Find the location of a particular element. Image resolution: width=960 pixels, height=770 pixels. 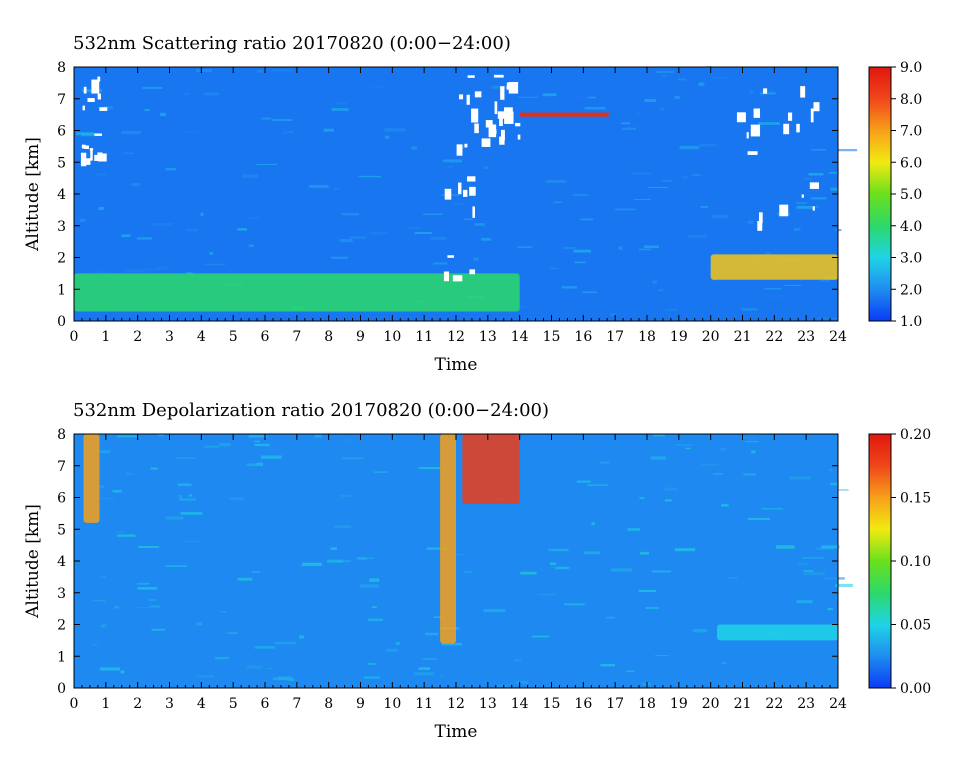

x-tick-label: 24 is located at coordinates (838, 704).